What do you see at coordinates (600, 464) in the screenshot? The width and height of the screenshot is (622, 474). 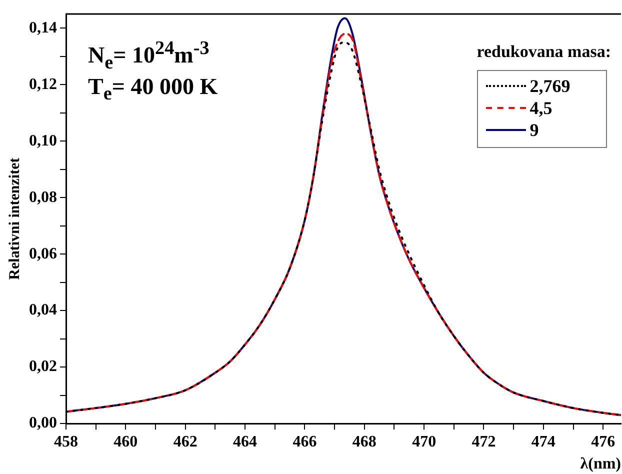 I see `x-axis-title: λ(nm)` at bounding box center [600, 464].